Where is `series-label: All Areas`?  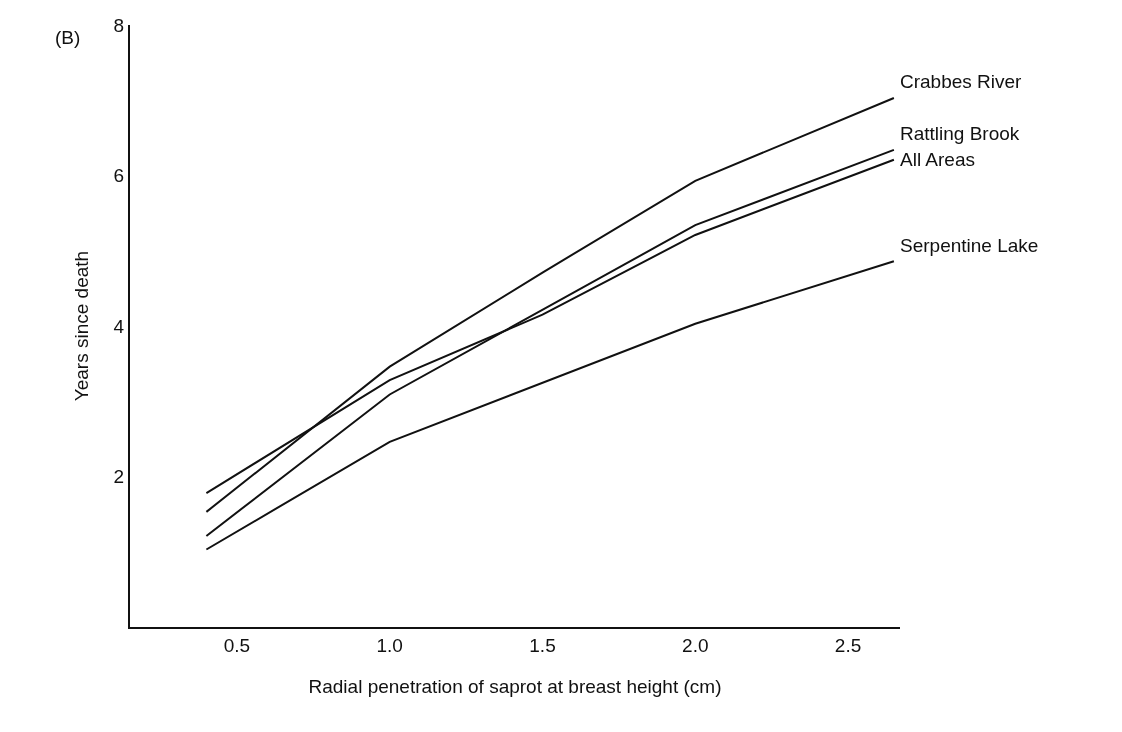 series-label: All Areas is located at coordinates (937, 159).